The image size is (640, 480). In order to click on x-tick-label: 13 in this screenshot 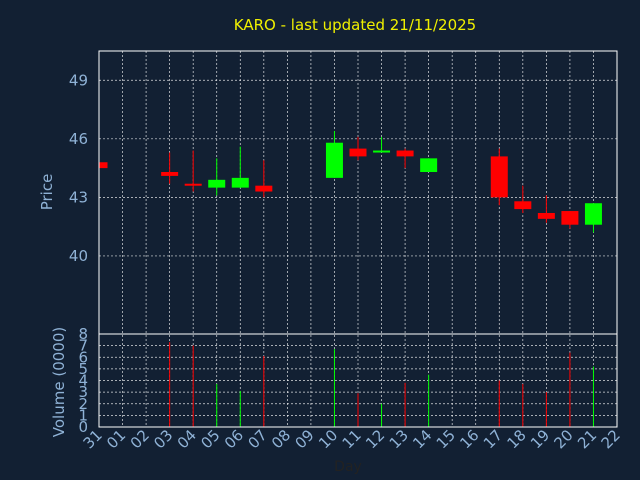, I will do `click(399, 439)`.